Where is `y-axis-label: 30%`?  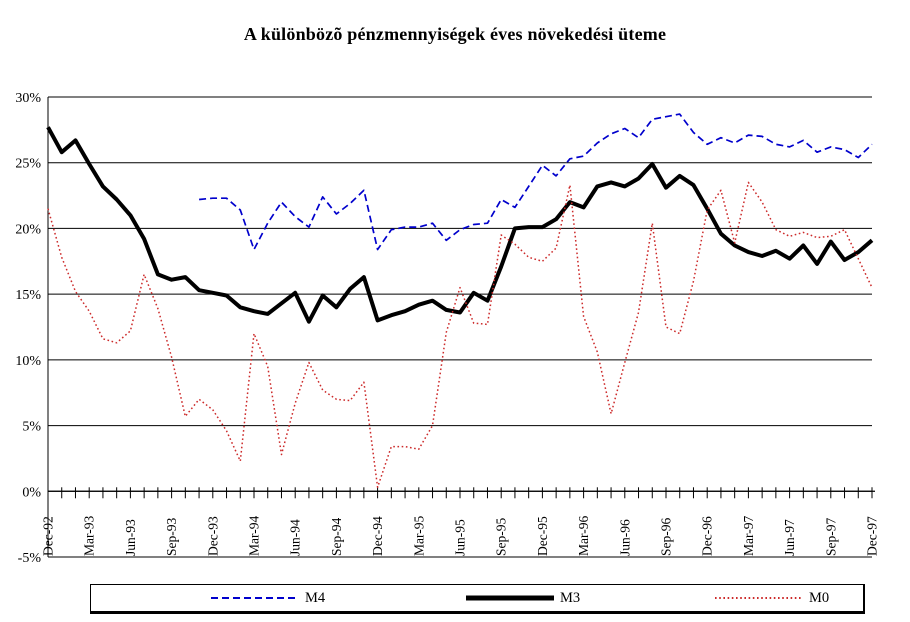 y-axis-label: 30% is located at coordinates (28, 98).